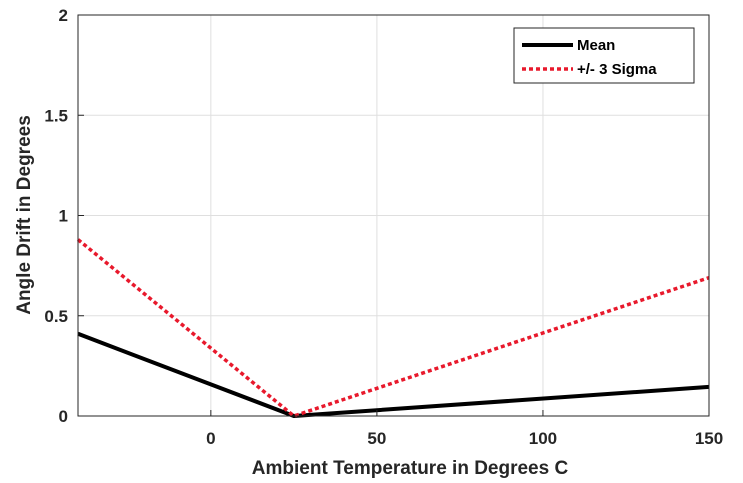  What do you see at coordinates (709, 438) in the screenshot?
I see `x-tick-label: 150` at bounding box center [709, 438].